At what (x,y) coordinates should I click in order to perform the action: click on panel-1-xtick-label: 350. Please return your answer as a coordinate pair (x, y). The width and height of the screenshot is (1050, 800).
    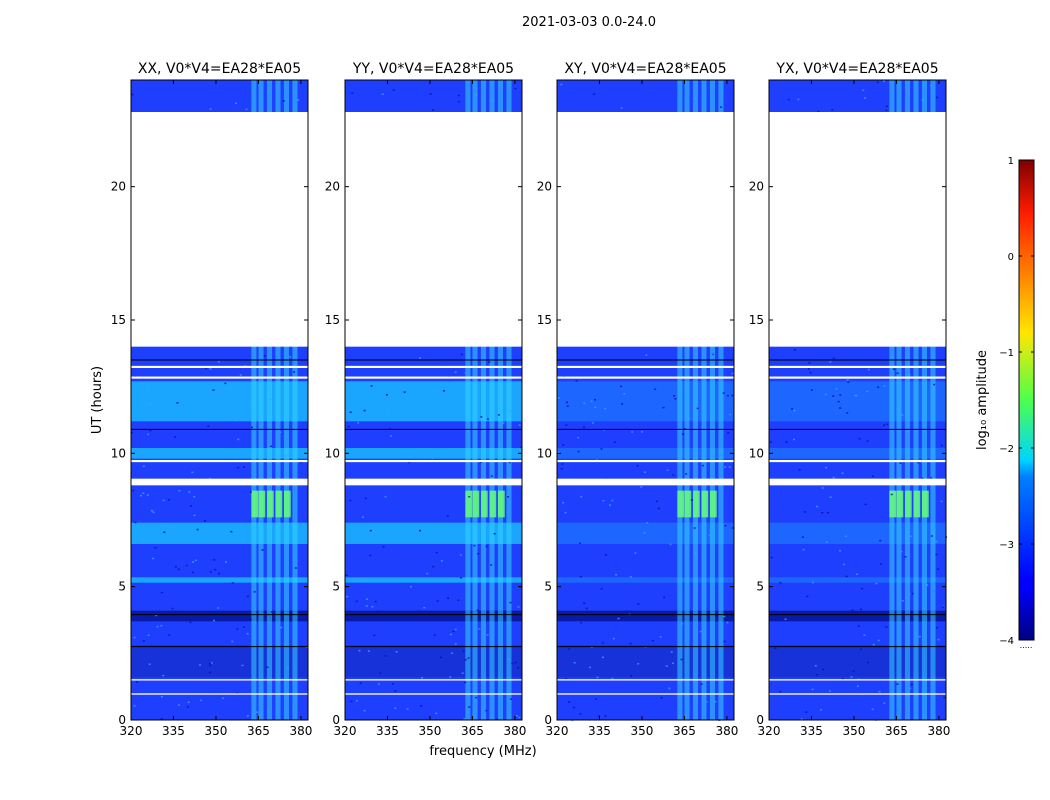
    Looking at the image, I should click on (430, 731).